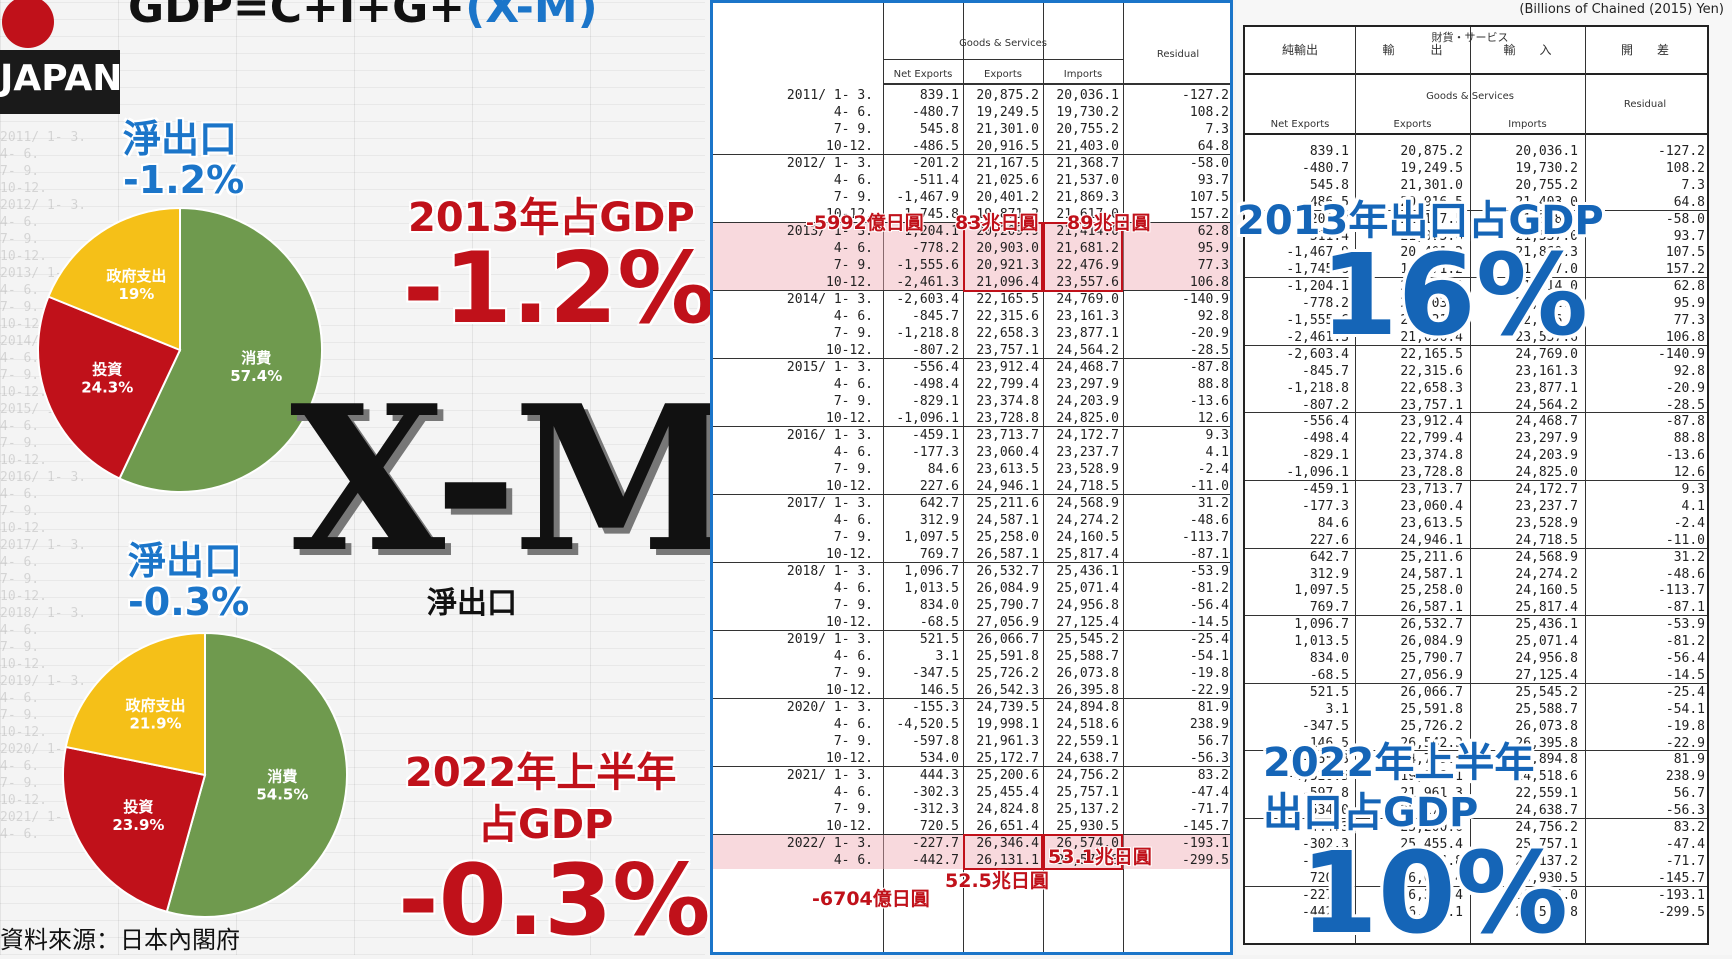  What do you see at coordinates (1431, 642) in the screenshot?
I see `table-cell: 26,084.9` at bounding box center [1431, 642].